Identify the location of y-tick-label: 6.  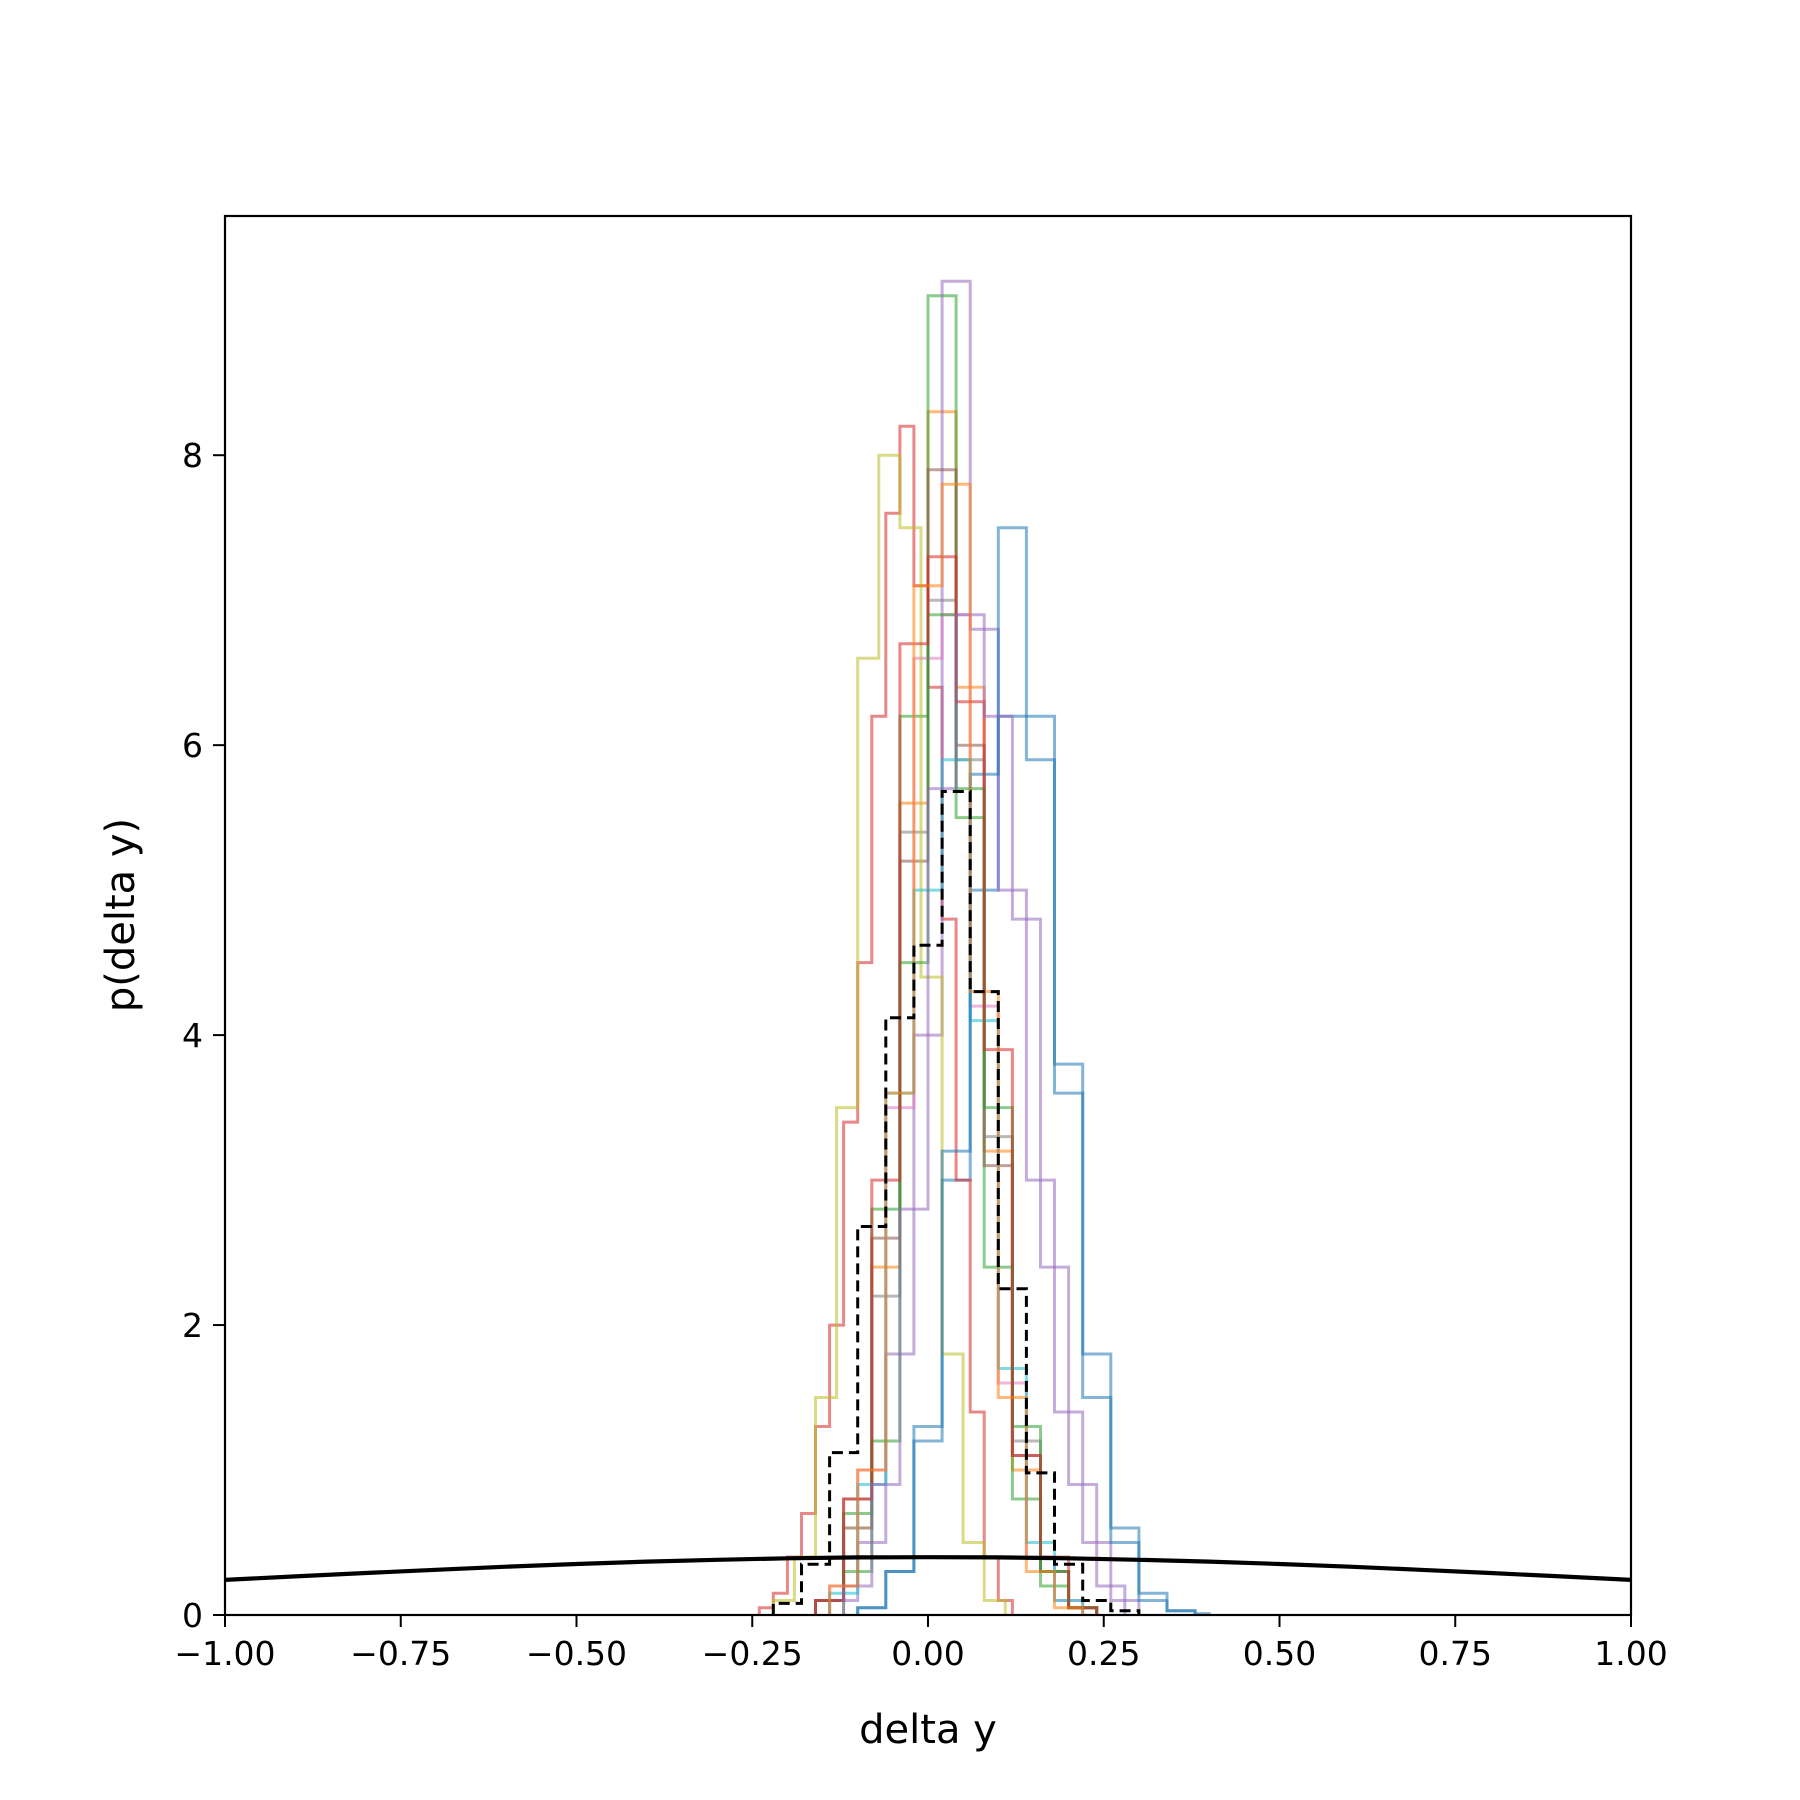
(192, 745).